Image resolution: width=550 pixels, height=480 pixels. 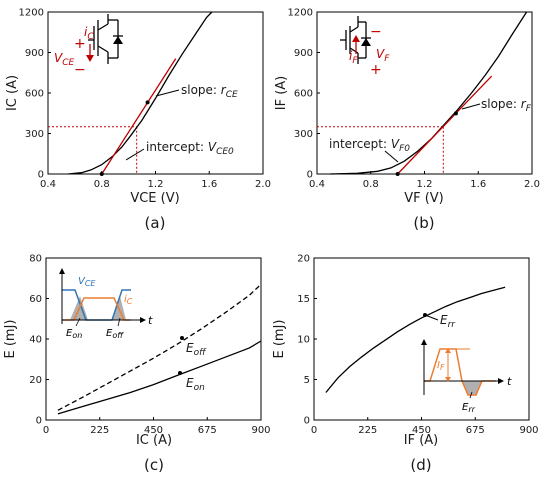 What do you see at coordinates (150, 320) in the screenshot?
I see `inset-t-label-c: t` at bounding box center [150, 320].